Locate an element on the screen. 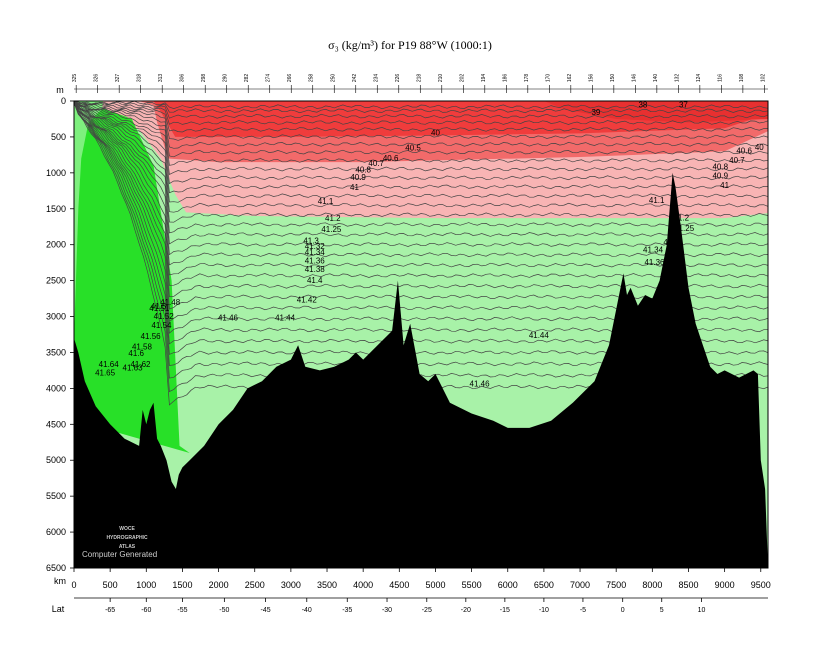  contour-label-41_32: 41.32 is located at coordinates (315, 246).